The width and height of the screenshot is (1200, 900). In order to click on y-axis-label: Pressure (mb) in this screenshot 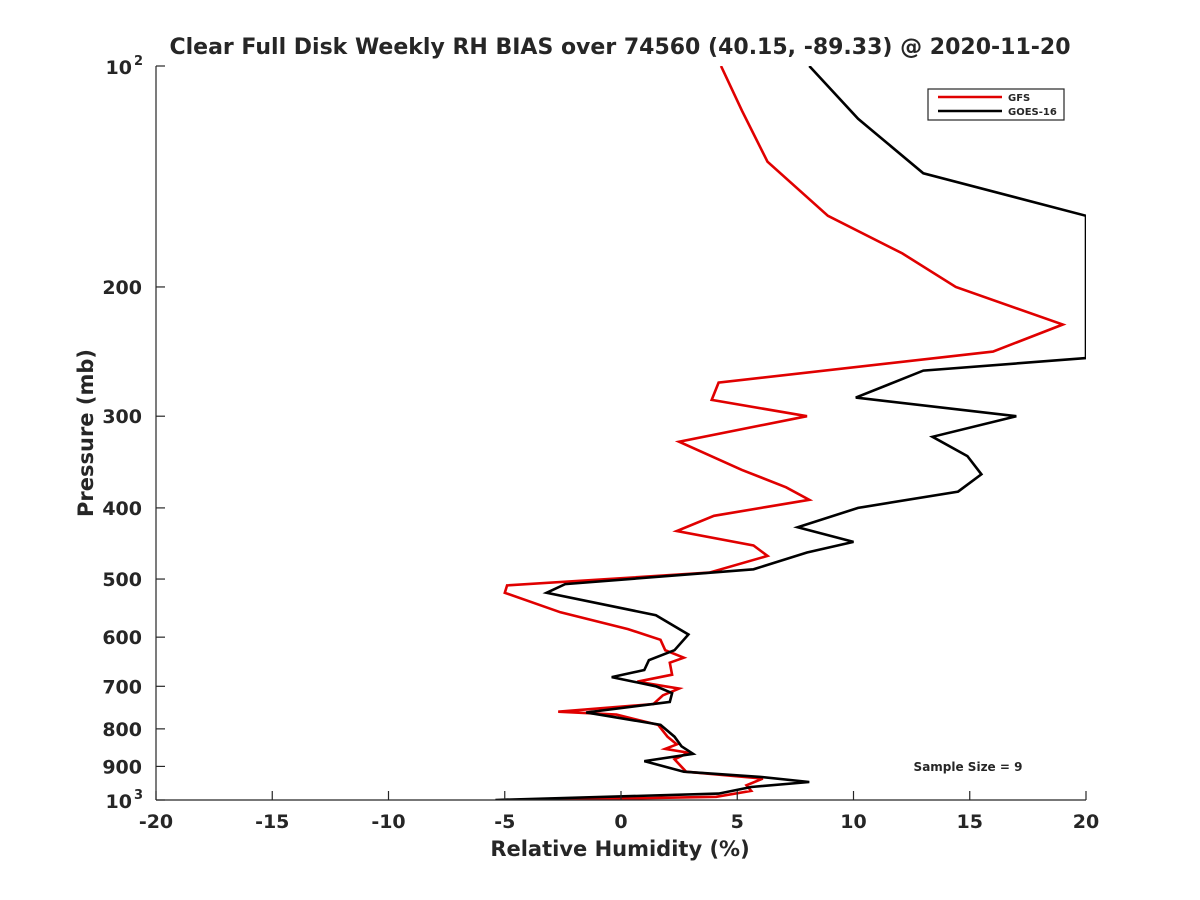, I will do `click(86, 433)`.